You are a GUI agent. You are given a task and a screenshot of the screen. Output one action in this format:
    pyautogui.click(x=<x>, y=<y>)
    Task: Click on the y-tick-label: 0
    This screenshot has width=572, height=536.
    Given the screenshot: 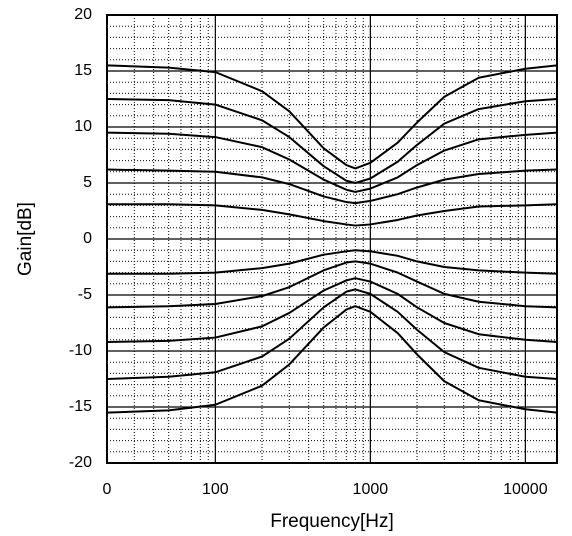 What is the action you would take?
    pyautogui.click(x=87, y=238)
    